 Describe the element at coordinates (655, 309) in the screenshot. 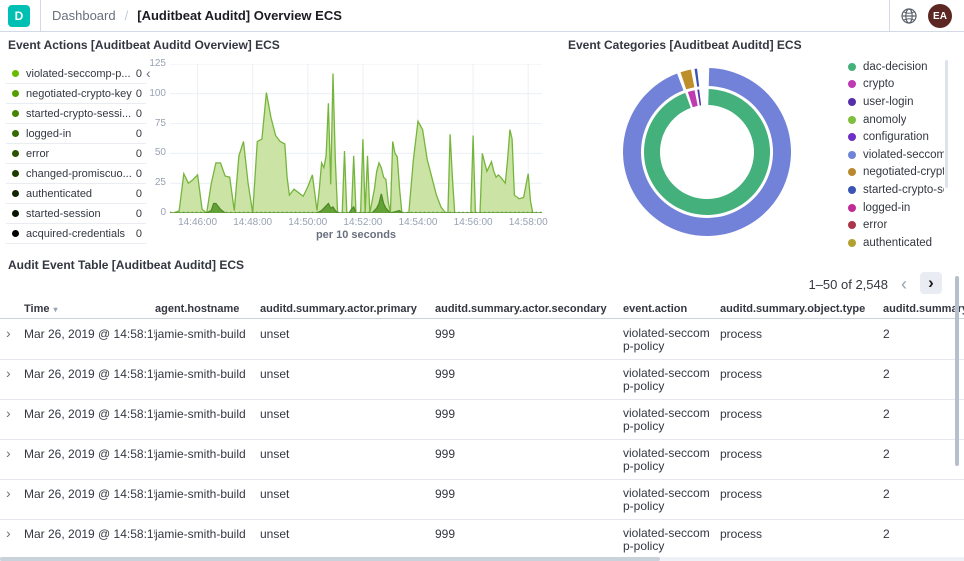

I see `column-header-event-action: event.action` at that location.